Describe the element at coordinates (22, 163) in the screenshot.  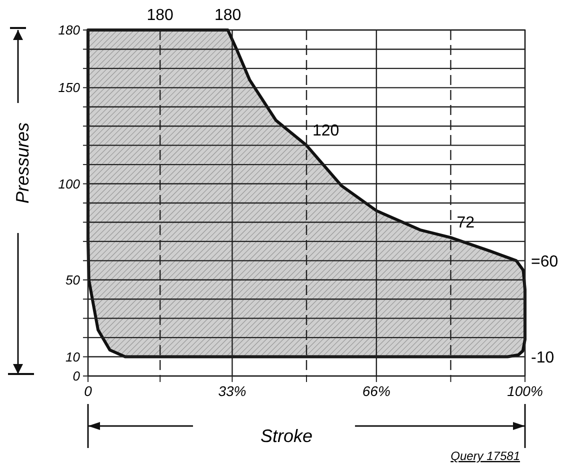
I see `y-axis-title: Pressures` at that location.